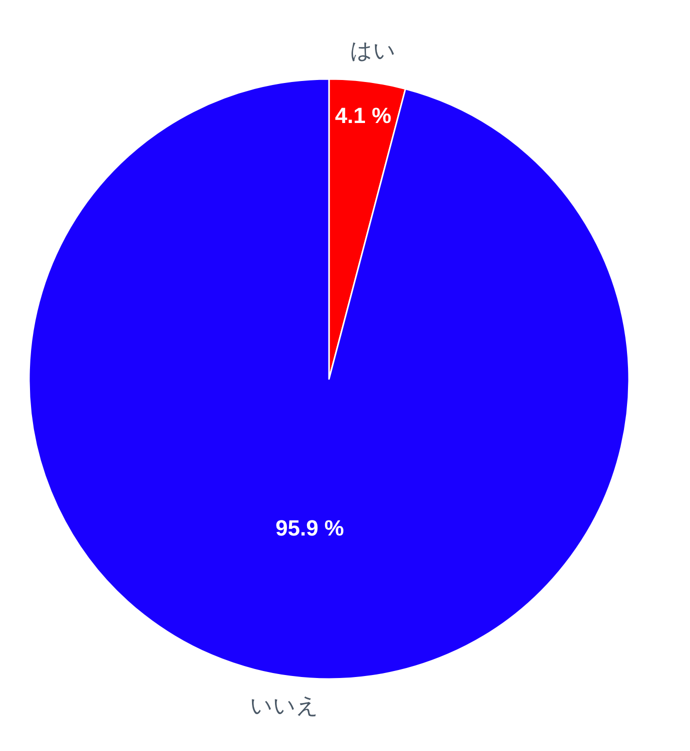 Image resolution: width=690 pixels, height=751 pixels. What do you see at coordinates (373, 51) in the screenshot?
I see `slice-label: はい` at bounding box center [373, 51].